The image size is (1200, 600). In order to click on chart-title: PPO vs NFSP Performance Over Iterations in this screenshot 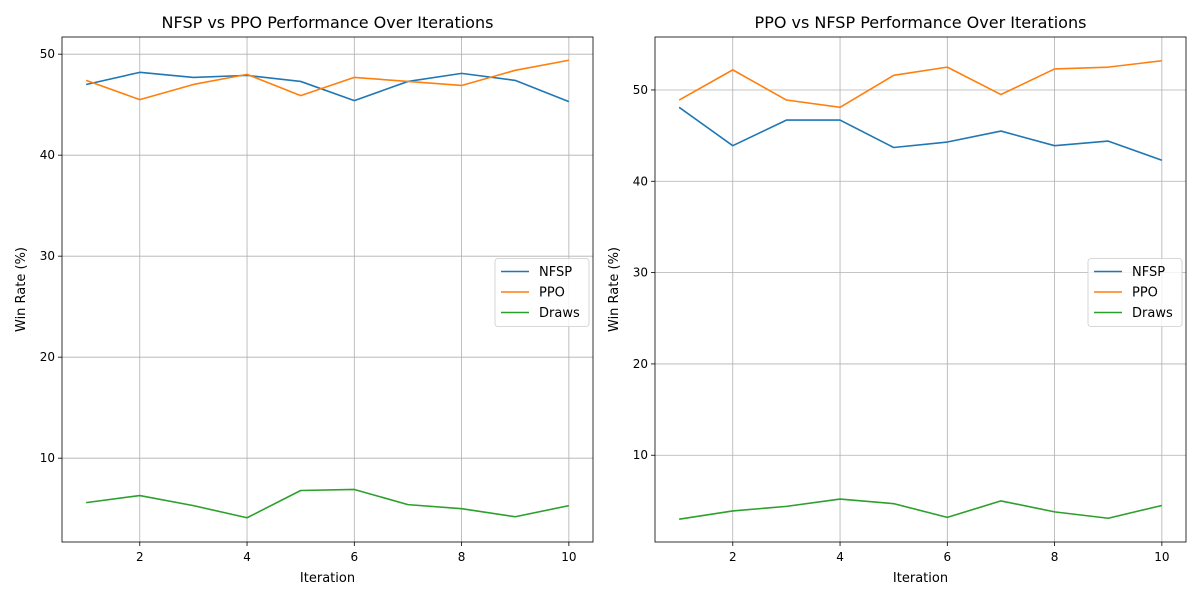, I will do `click(921, 22)`.